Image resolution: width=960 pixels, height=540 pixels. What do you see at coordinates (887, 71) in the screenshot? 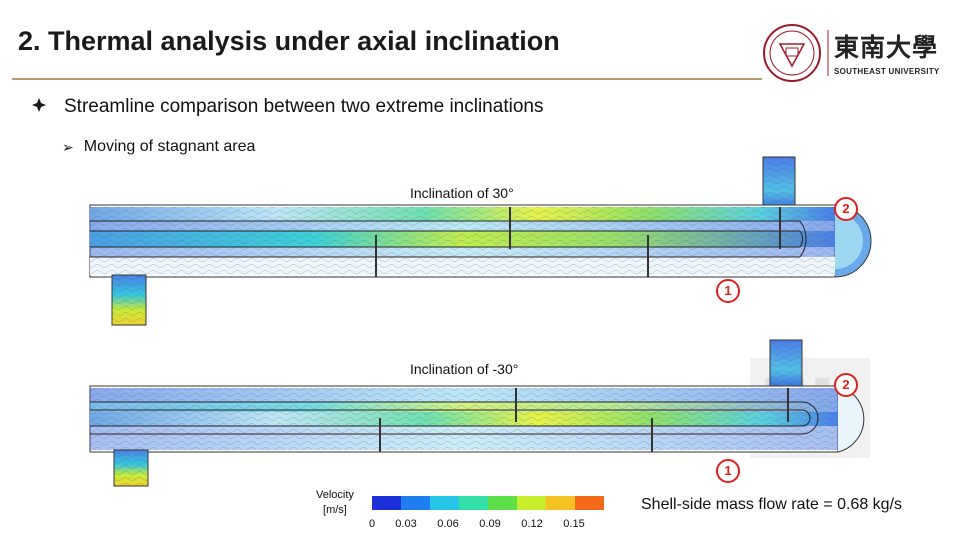
I see `logo-name-en: SOUTHEAST UNIVERSITY` at bounding box center [887, 71].